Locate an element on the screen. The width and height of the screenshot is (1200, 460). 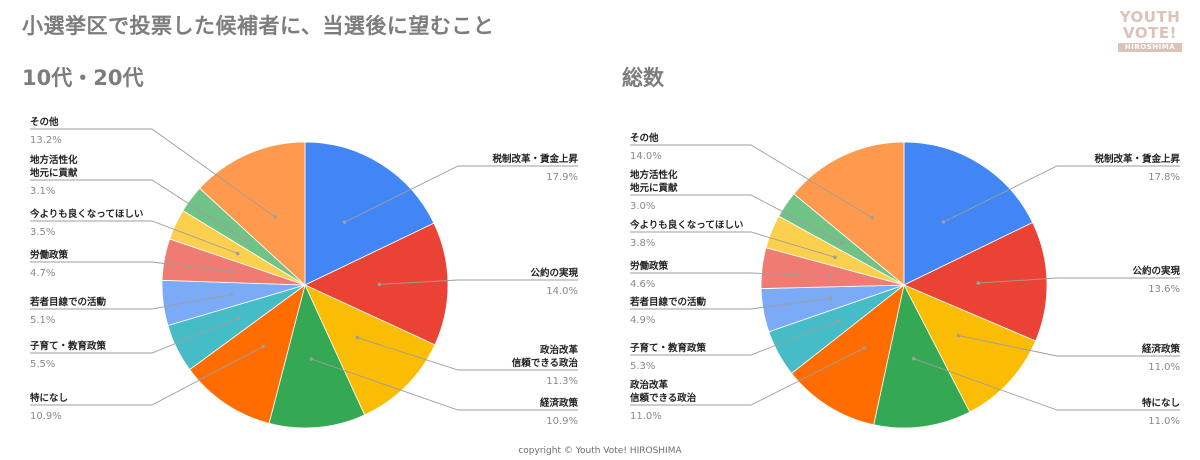
page-title: 小選挙区で投票した候補者に、当選後に望むこと is located at coordinates (258, 26).